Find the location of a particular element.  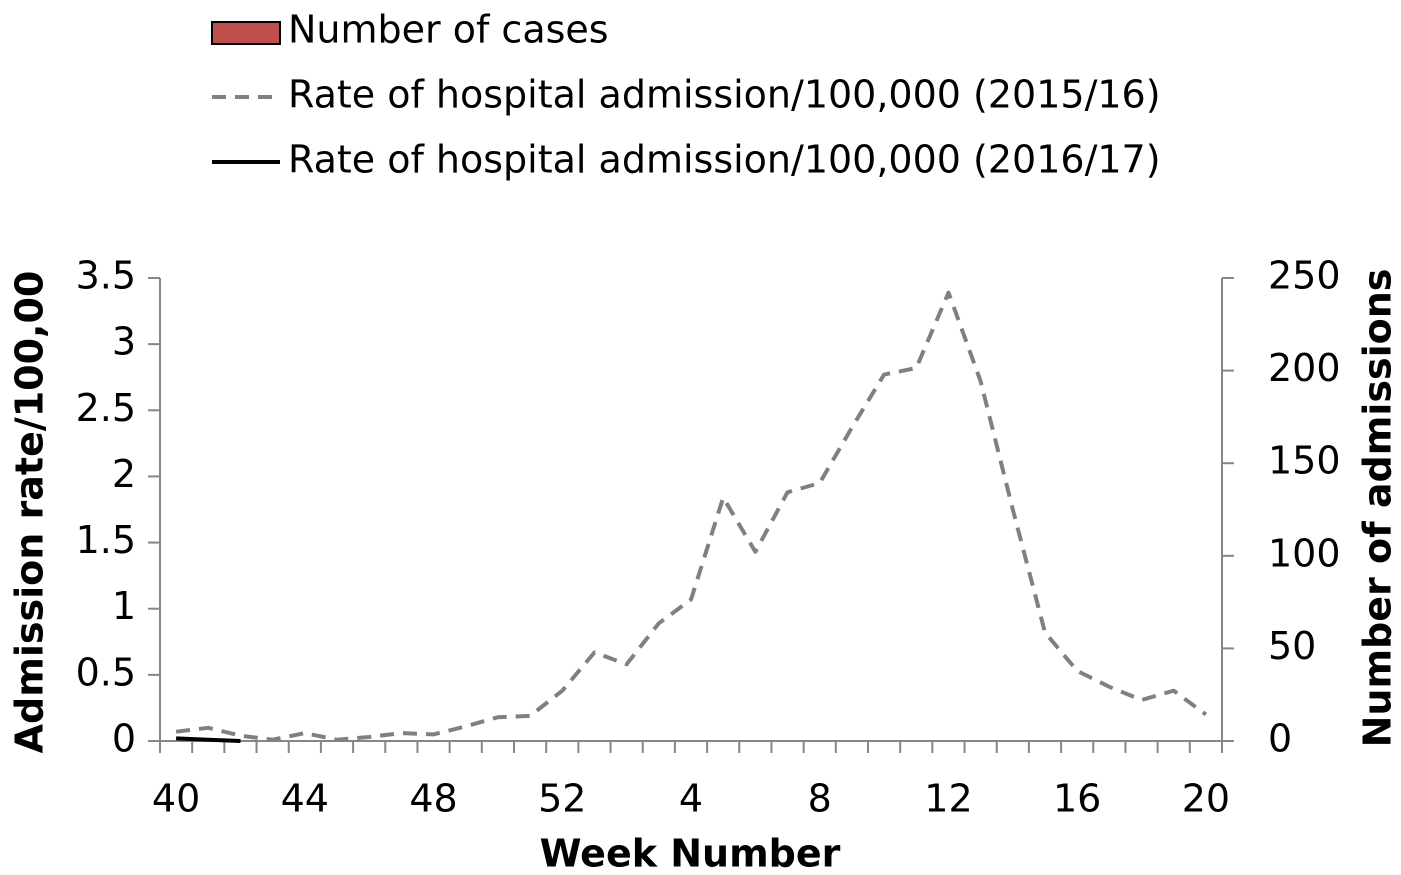

x-tick-label: 40 is located at coordinates (176, 799).